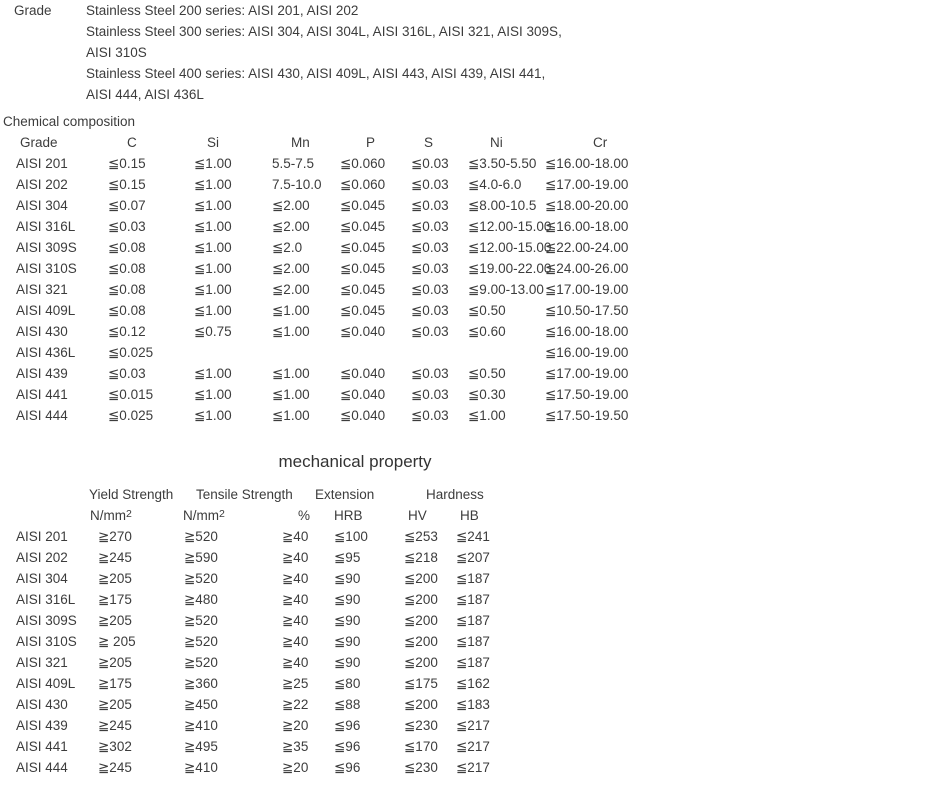 The width and height of the screenshot is (941, 799). Describe the element at coordinates (470, 536) in the screenshot. I see `table-row: AISI 201 ≧270 ≧520 ≧40 ≦100 ≦253 ≦241` at that location.